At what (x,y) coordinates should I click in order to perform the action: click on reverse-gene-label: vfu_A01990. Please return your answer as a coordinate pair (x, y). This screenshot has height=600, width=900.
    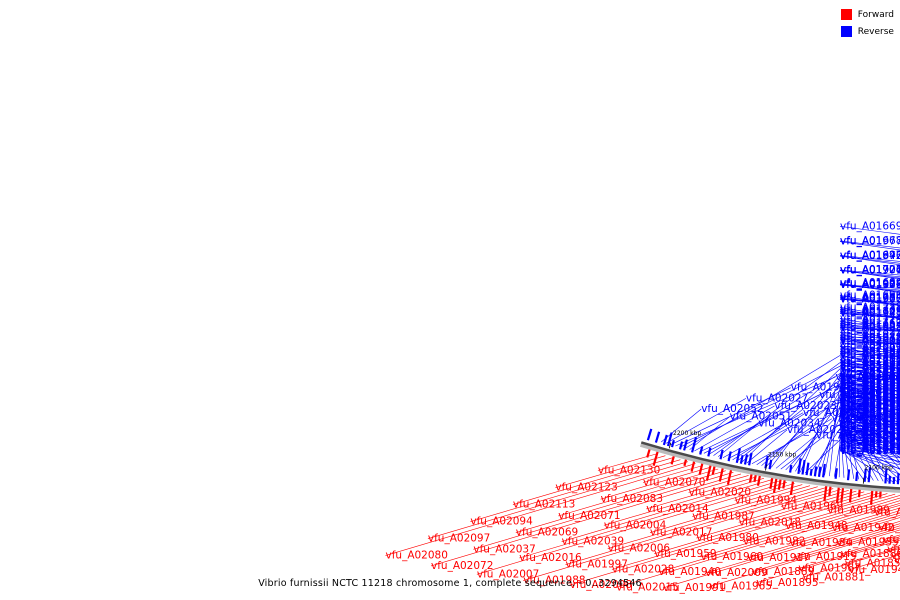
    Looking at the image, I should click on (870, 413).